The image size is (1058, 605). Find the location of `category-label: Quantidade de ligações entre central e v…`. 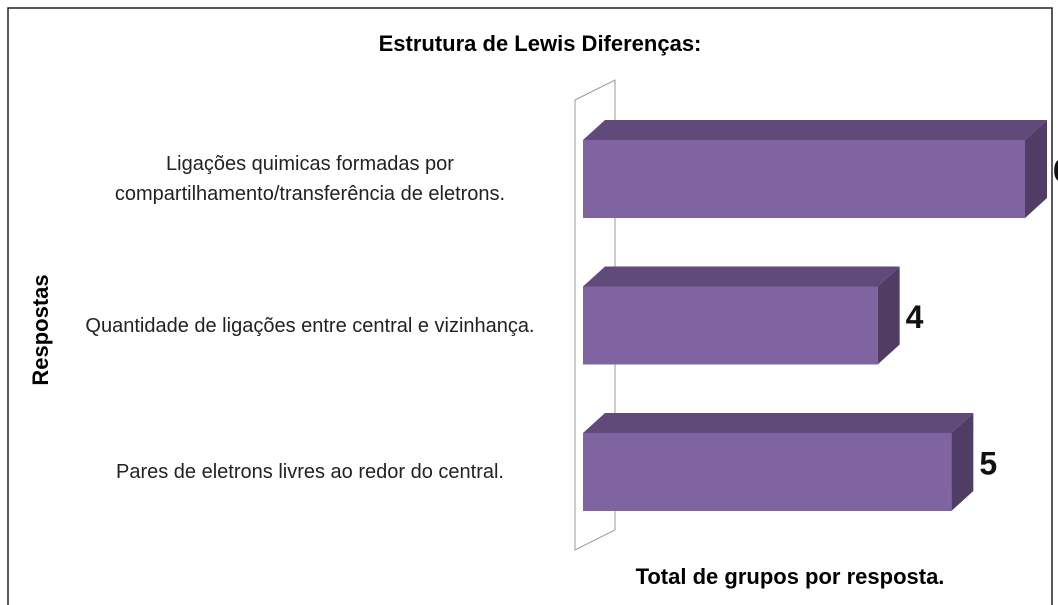

category-label: Quantidade de ligações entre central e v… is located at coordinates (310, 325).